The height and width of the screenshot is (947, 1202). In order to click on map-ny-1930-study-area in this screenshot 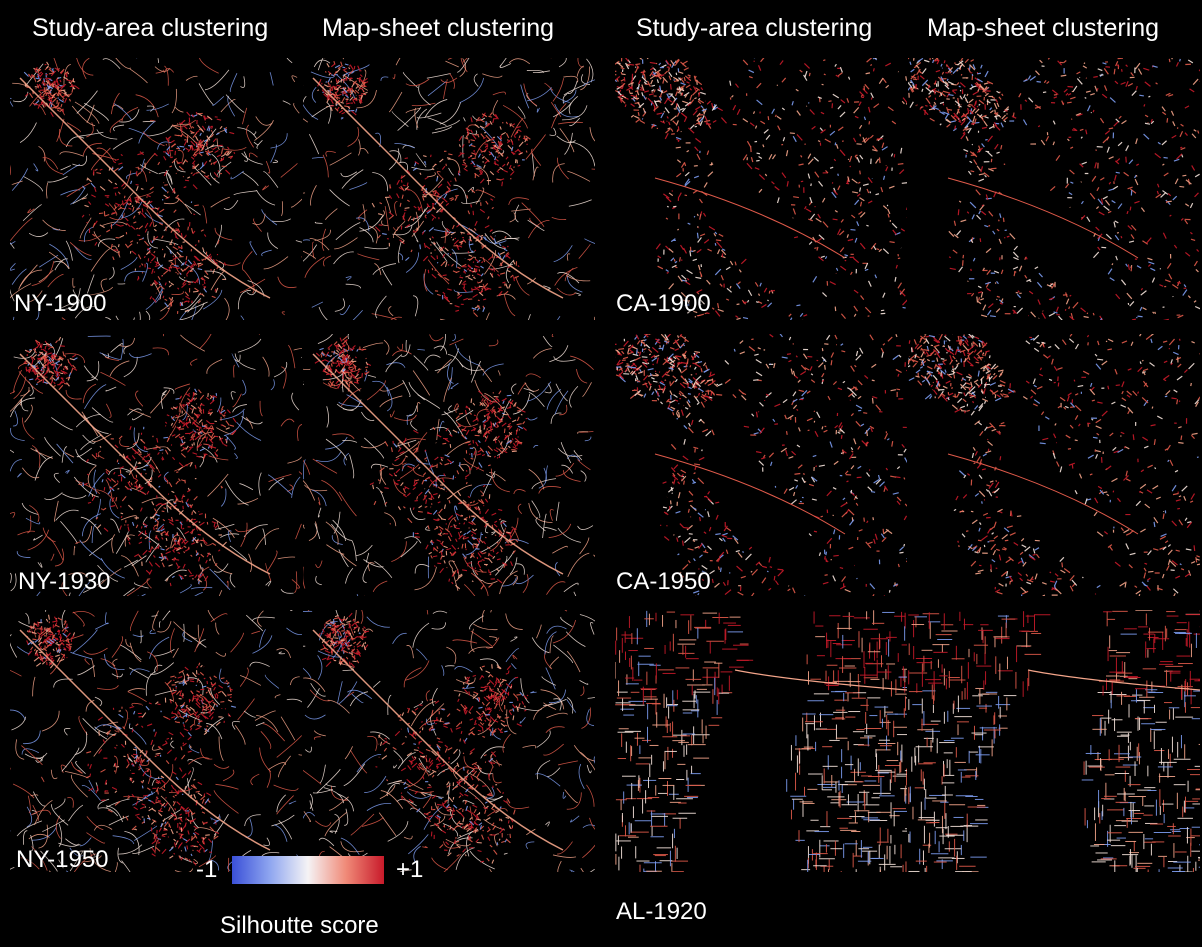, I will do `click(156, 465)`.